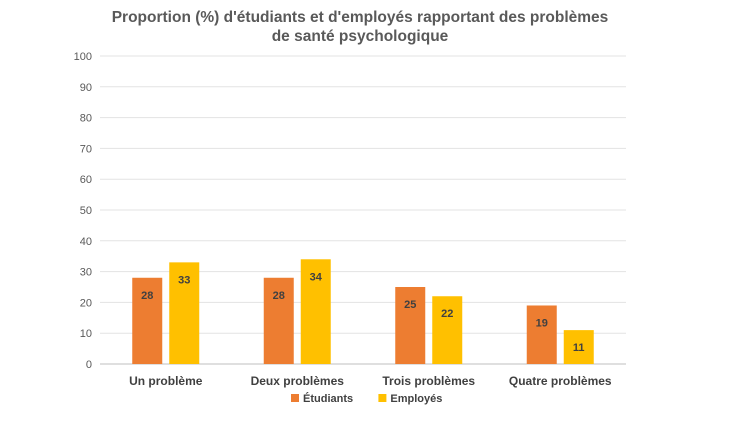 This screenshot has width=754, height=424. I want to click on y-tick-label: 0, so click(89, 365).